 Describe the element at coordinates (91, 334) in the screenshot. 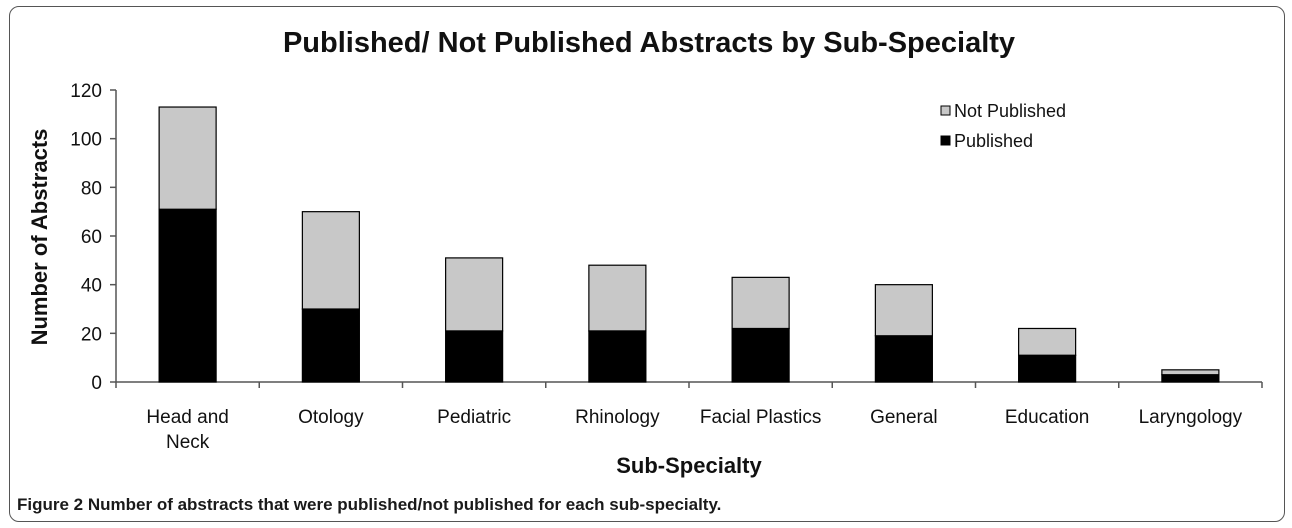

I see `y-tick-label: 20` at that location.